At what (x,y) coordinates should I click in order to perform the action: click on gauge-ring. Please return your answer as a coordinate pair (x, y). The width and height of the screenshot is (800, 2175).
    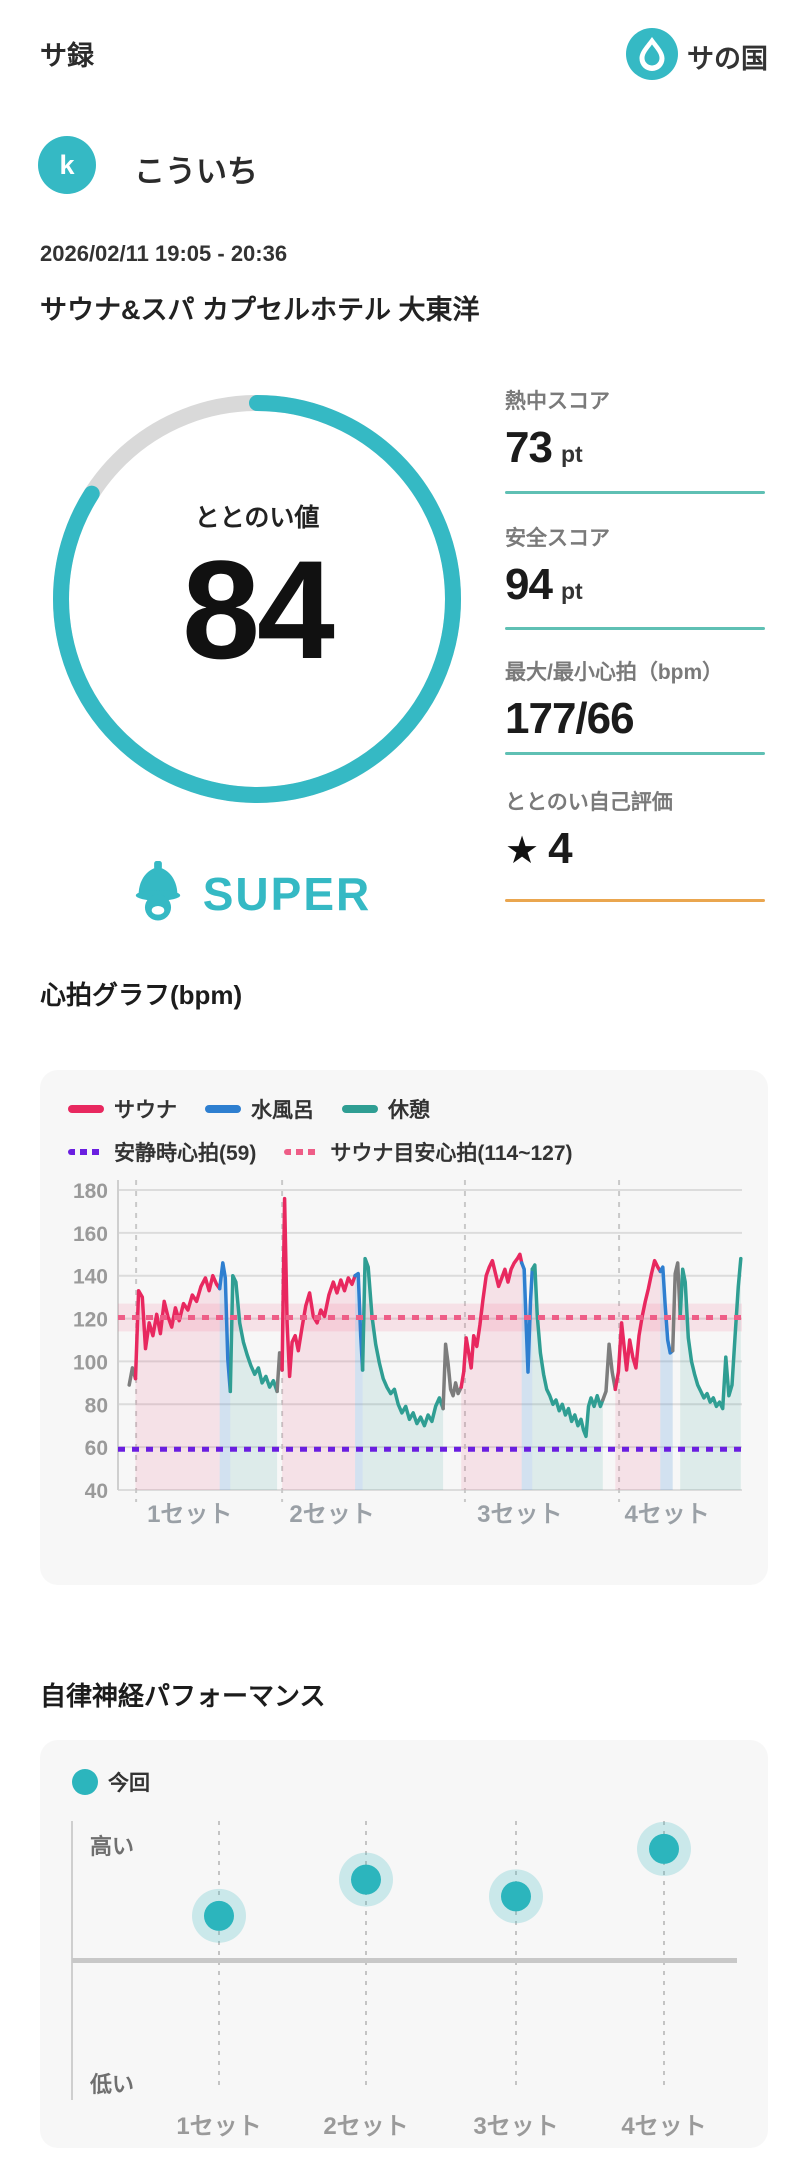
    Looking at the image, I should click on (257, 599).